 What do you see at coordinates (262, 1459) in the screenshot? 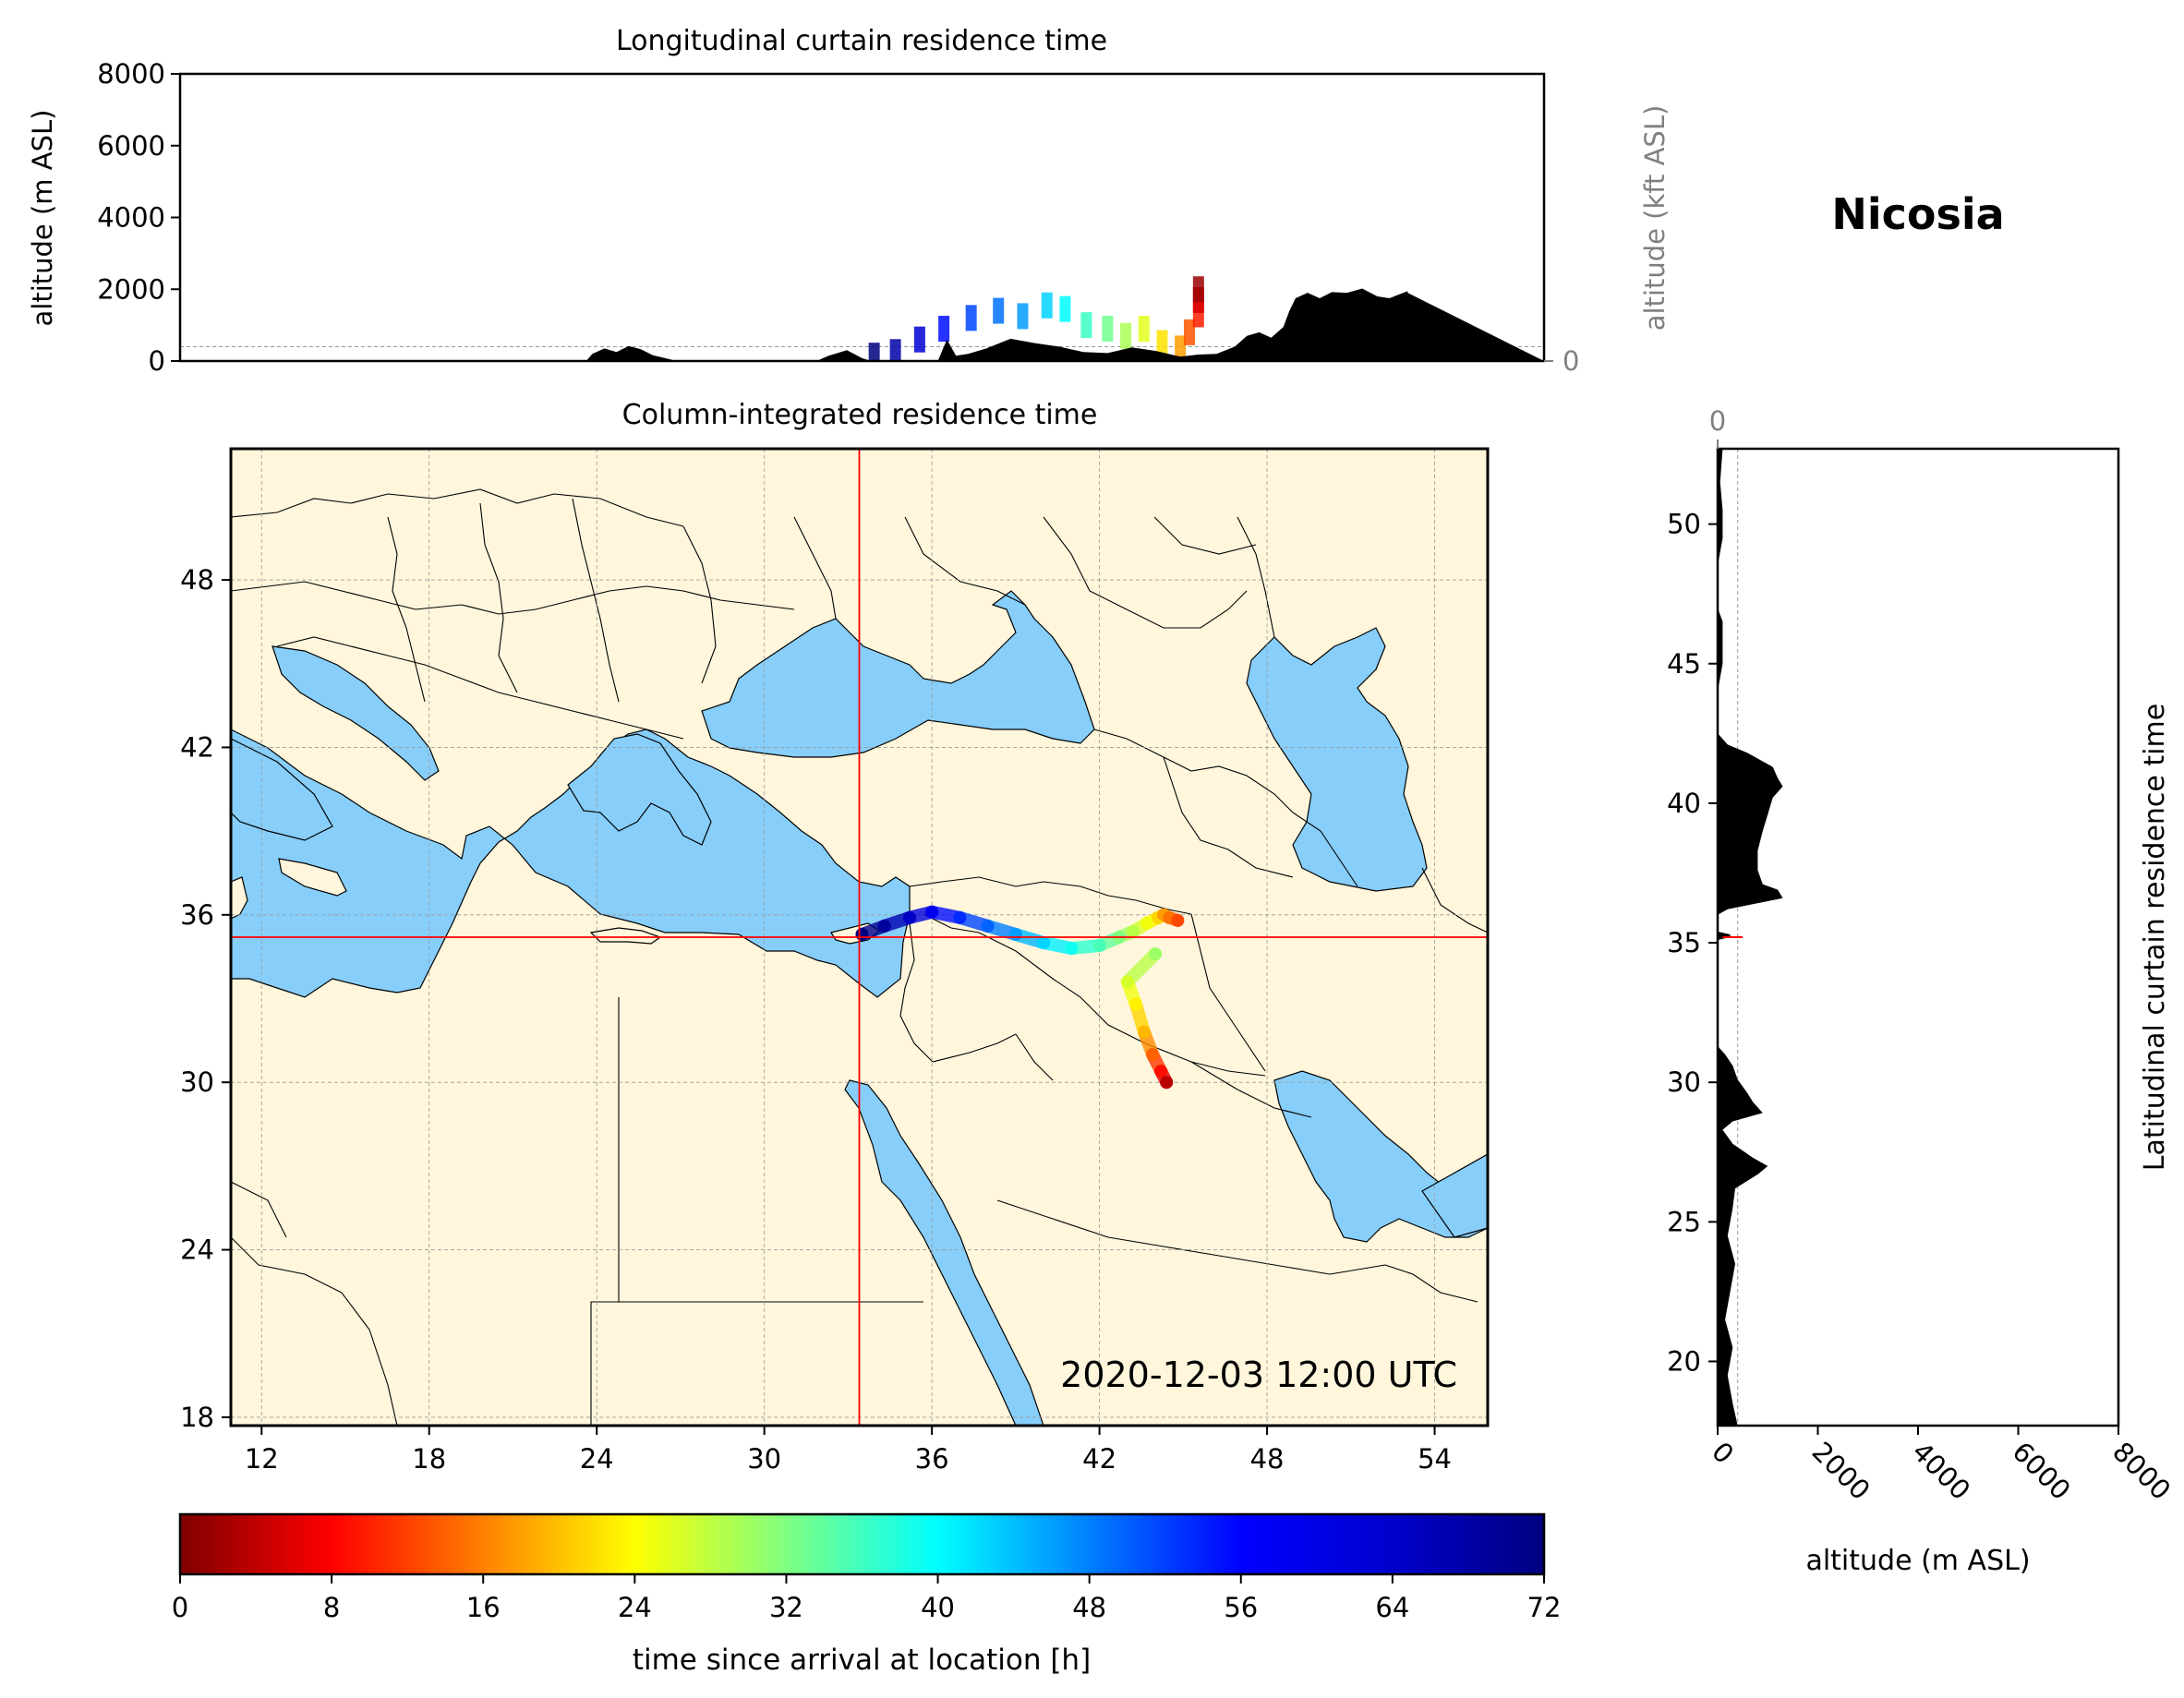
I see `map-xtick-label: 12` at bounding box center [262, 1459].